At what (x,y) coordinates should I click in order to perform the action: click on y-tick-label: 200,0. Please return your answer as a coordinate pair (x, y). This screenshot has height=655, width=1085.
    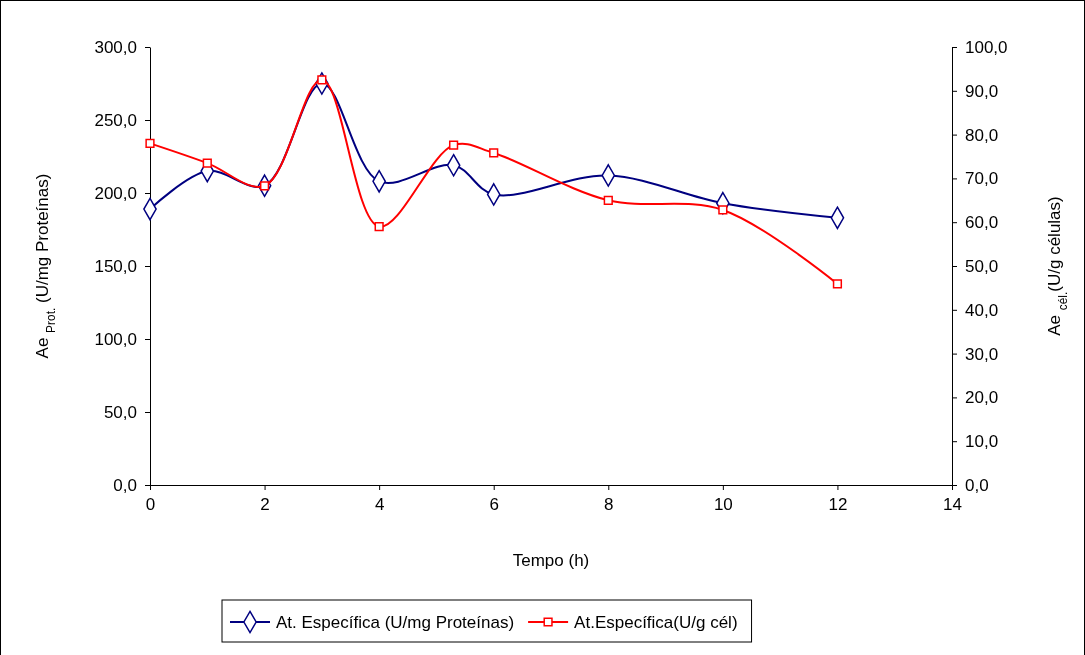
    Looking at the image, I should click on (115, 193).